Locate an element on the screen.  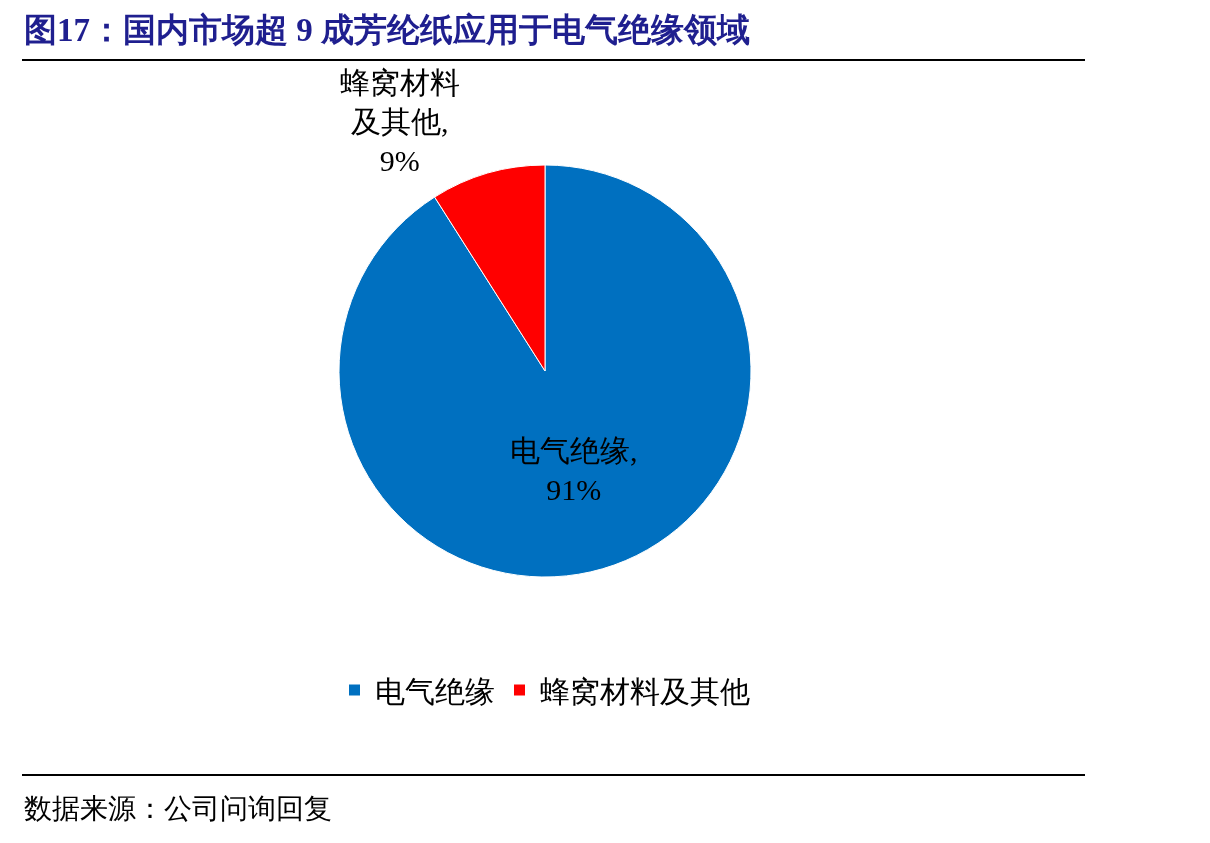
legend-label: 电气绝缘 is located at coordinates (434, 691).